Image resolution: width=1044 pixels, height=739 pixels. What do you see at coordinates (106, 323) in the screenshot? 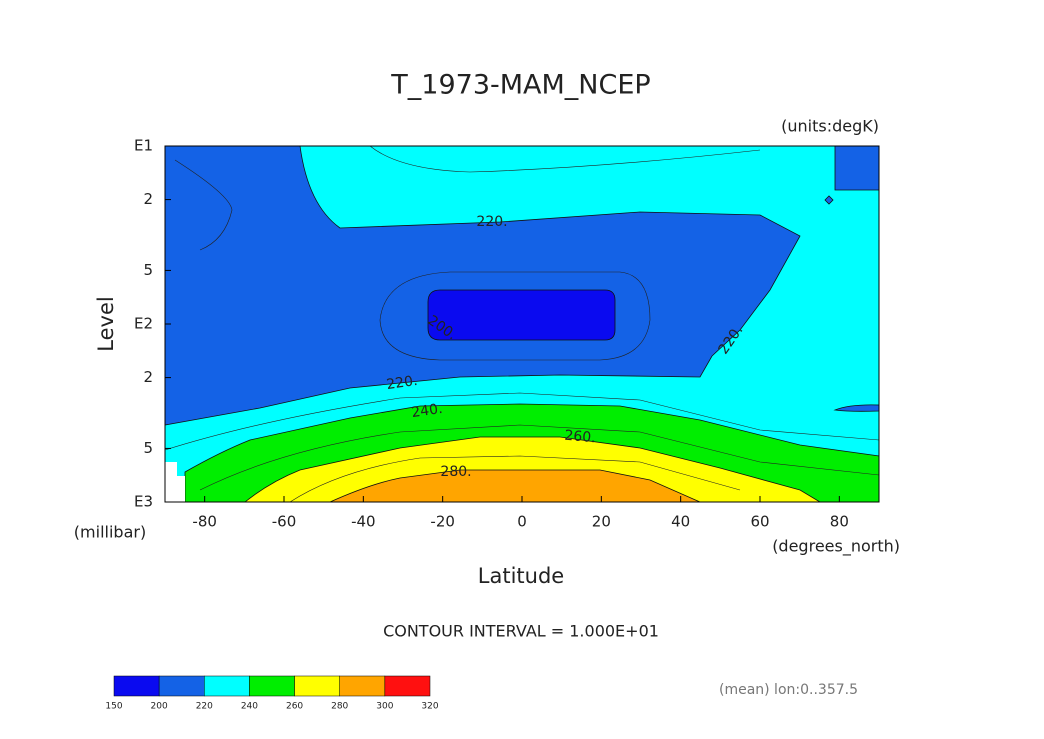
I see `y-axis-label: Level` at bounding box center [106, 323].